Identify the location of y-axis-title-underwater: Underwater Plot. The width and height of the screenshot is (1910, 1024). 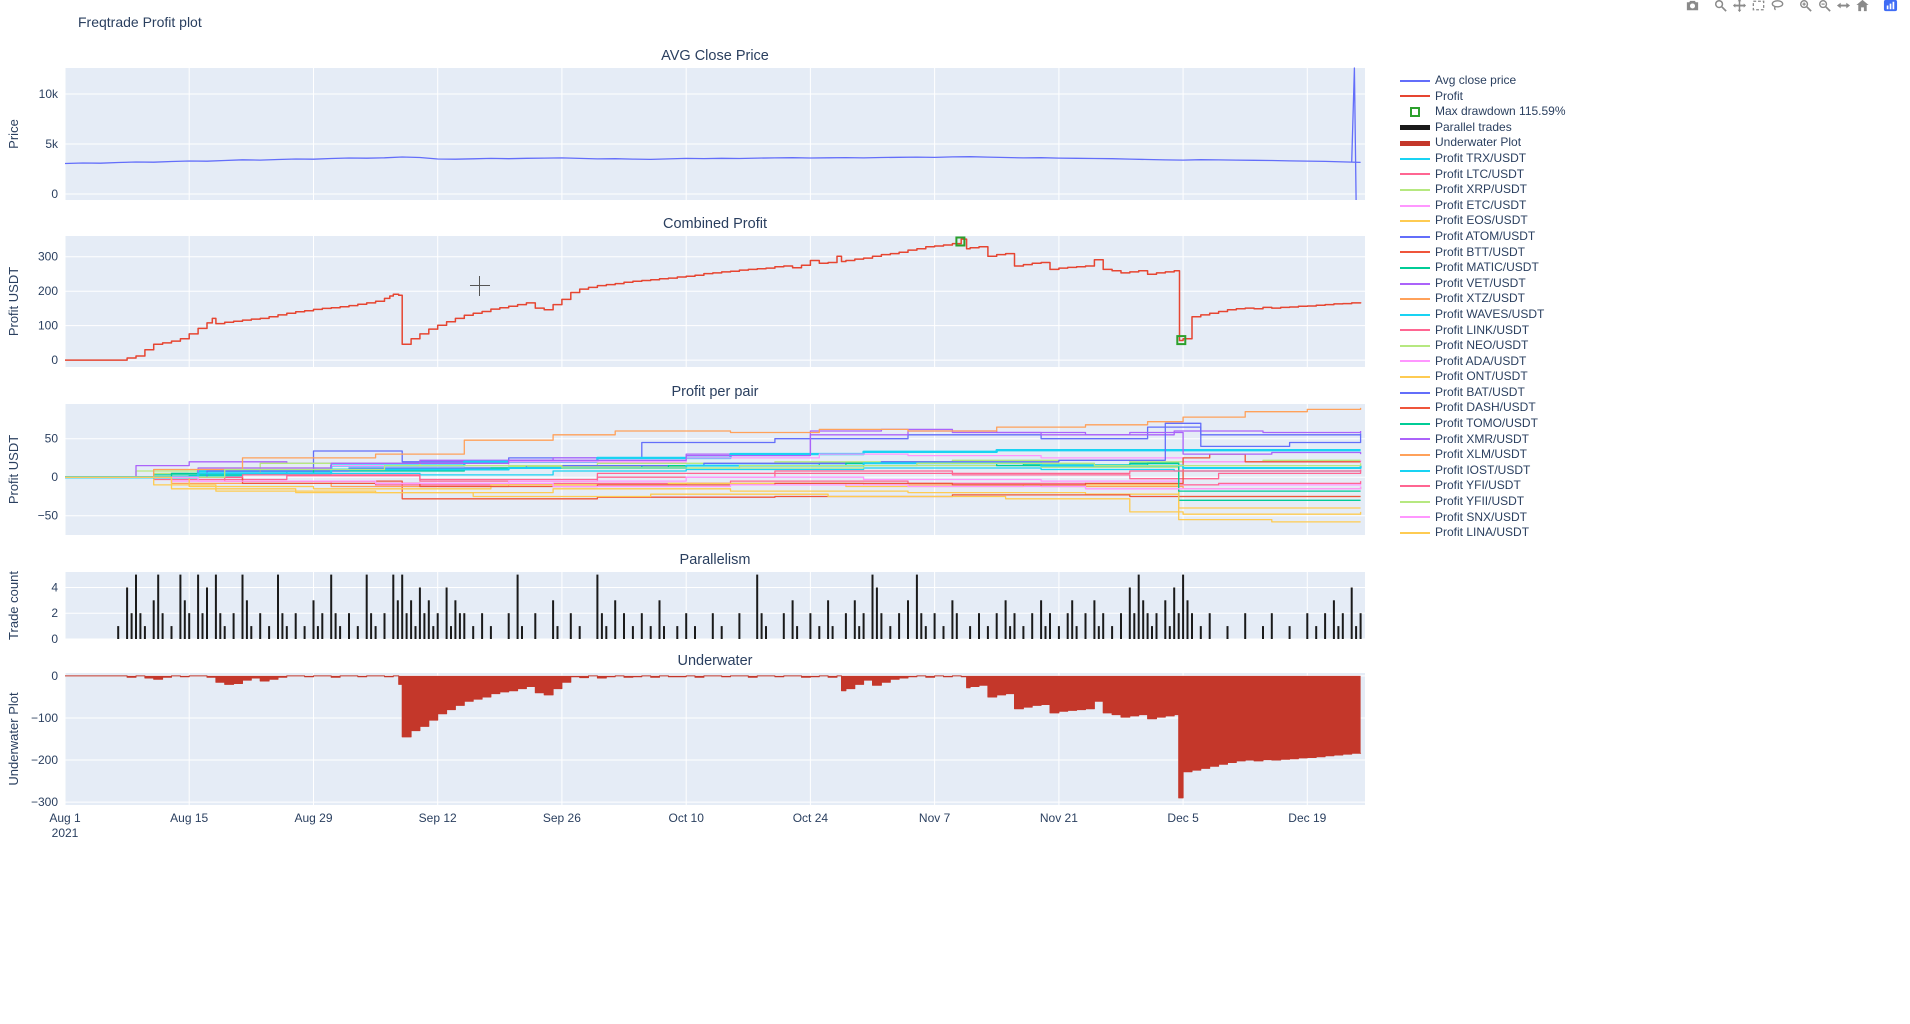
(13, 739).